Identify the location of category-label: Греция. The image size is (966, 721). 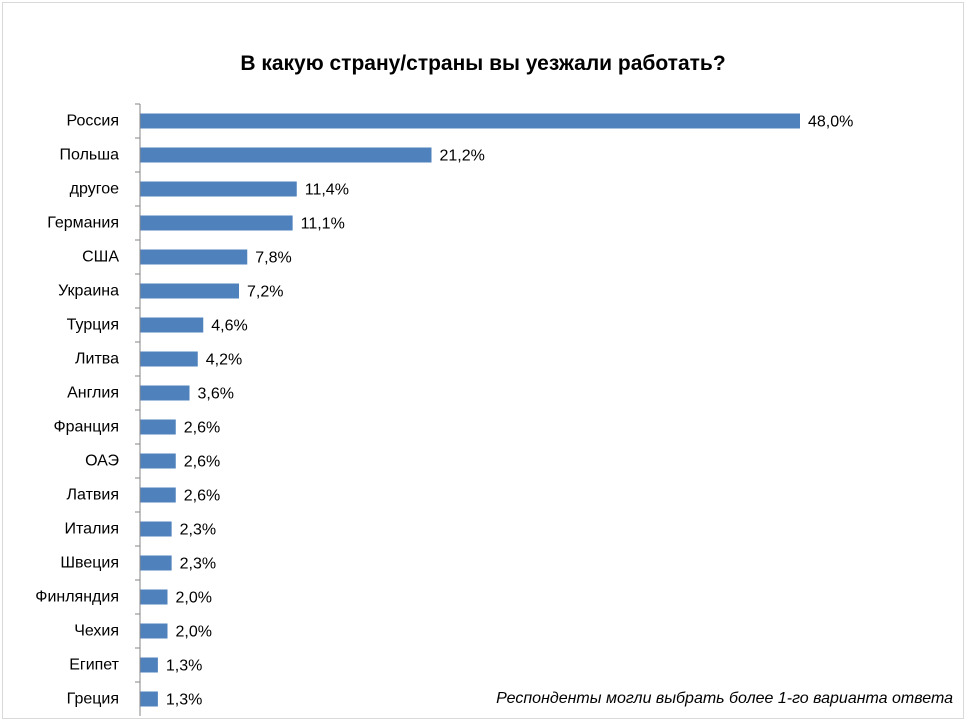
(93, 699).